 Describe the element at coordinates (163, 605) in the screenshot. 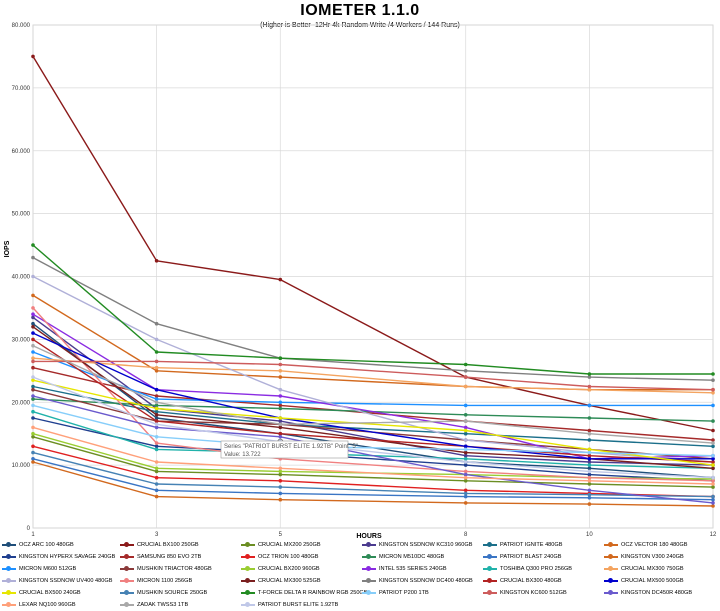

I see `legend-label: ZADAK TWSS3 1TB` at that location.